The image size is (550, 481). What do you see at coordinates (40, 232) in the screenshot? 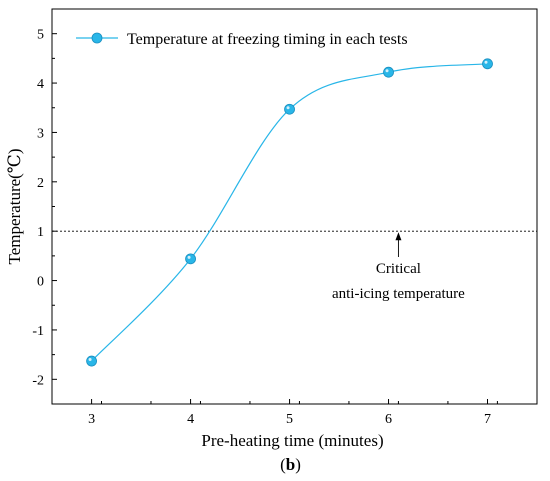
I see `y-tick-label: 1` at bounding box center [40, 232].